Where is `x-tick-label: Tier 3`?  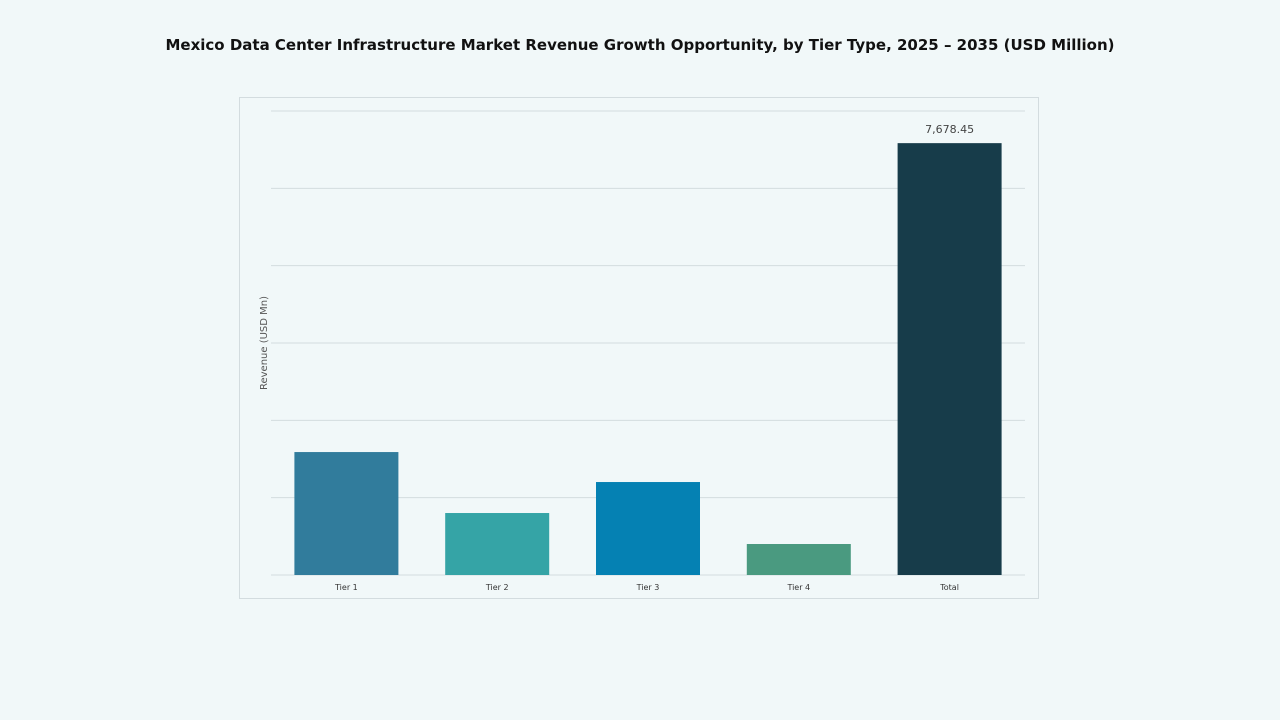
x-tick-label: Tier 3 is located at coordinates (648, 587).